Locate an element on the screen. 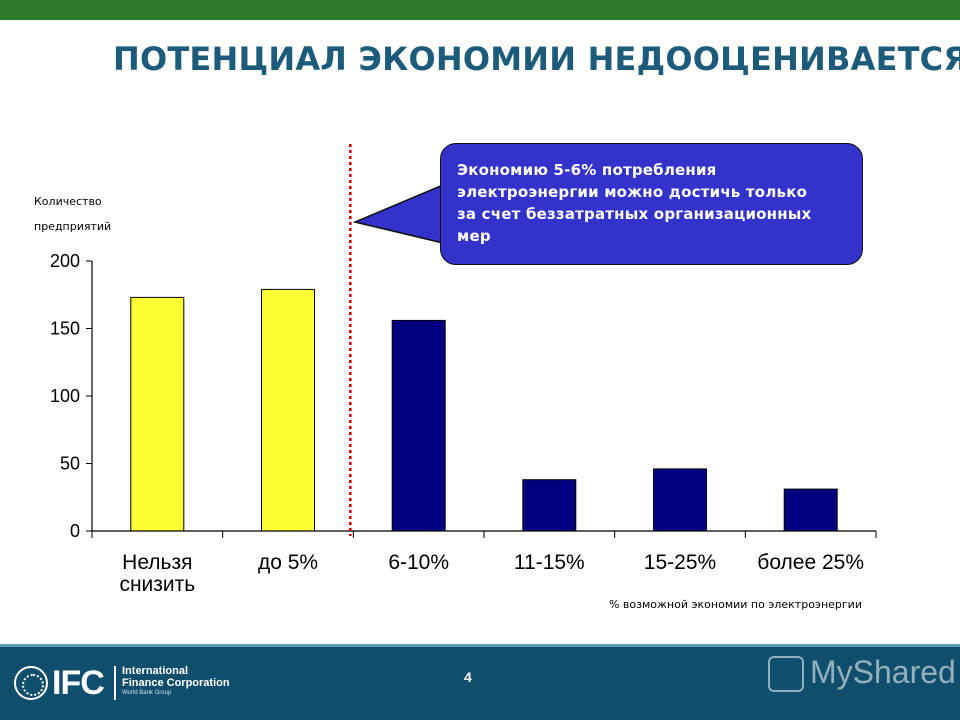 The height and width of the screenshot is (720, 960). x-tick-label-line: более 25% is located at coordinates (810, 562).